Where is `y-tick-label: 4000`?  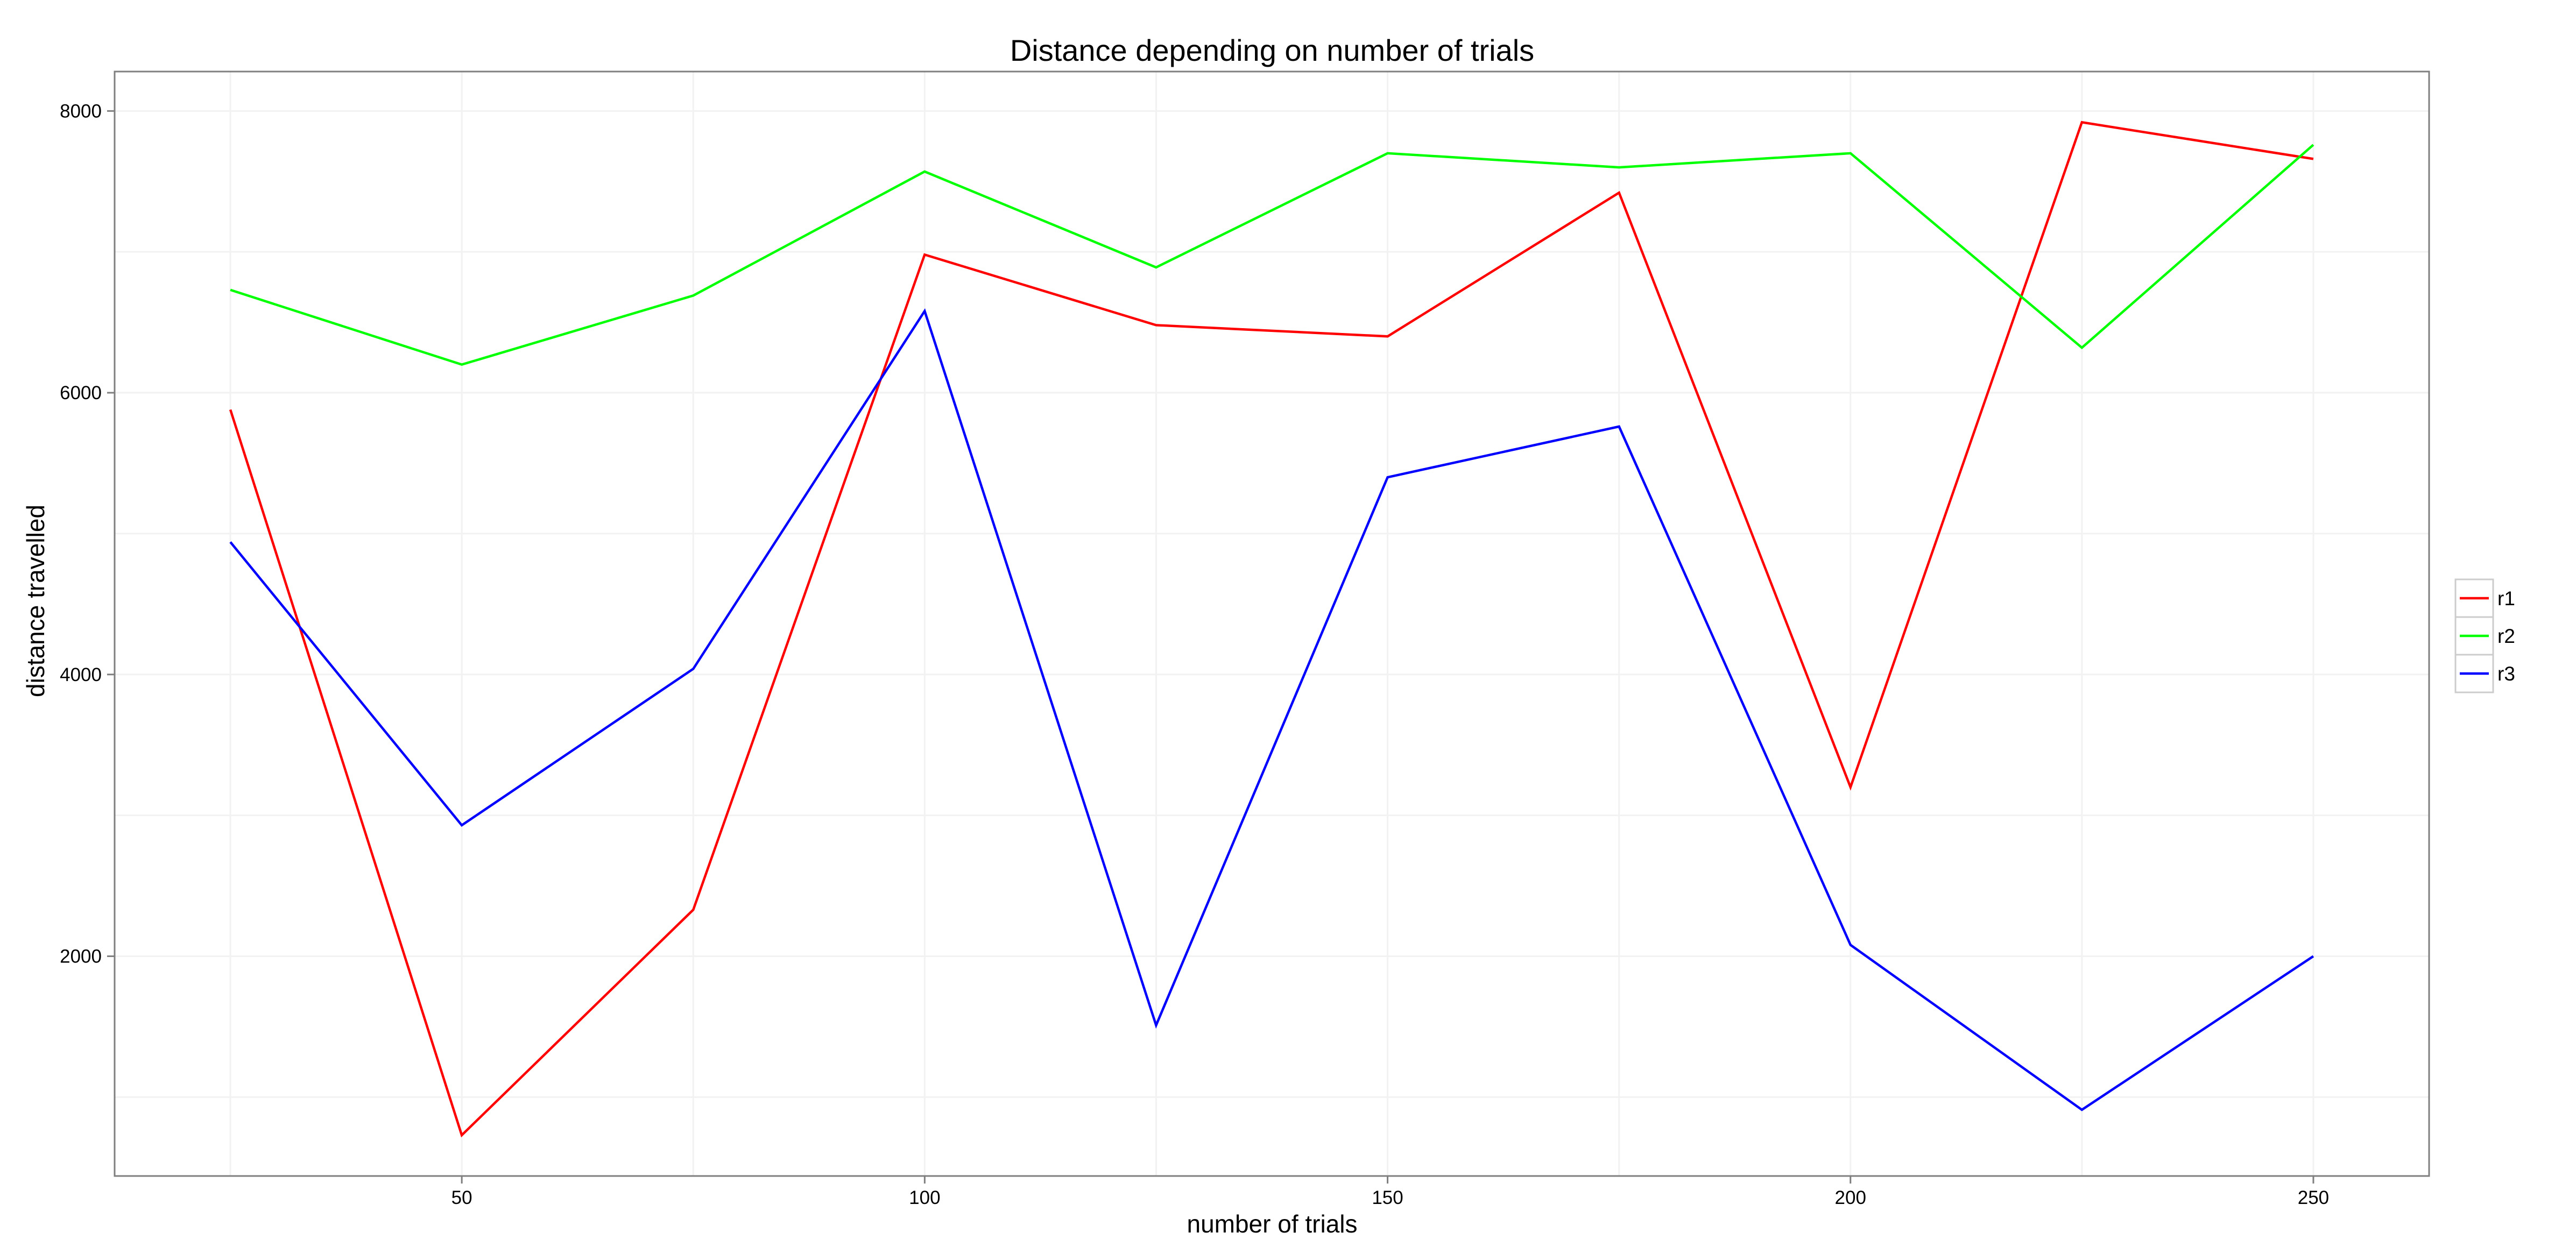 y-tick-label: 4000 is located at coordinates (81, 674).